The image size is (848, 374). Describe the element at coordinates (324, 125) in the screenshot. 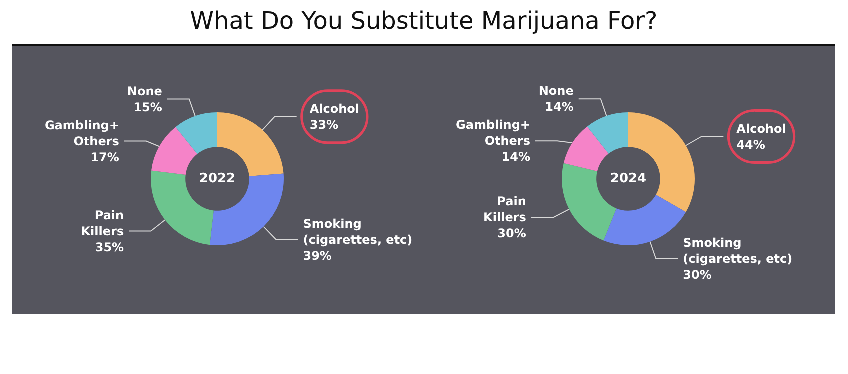

I see `data-label: 33%` at that location.